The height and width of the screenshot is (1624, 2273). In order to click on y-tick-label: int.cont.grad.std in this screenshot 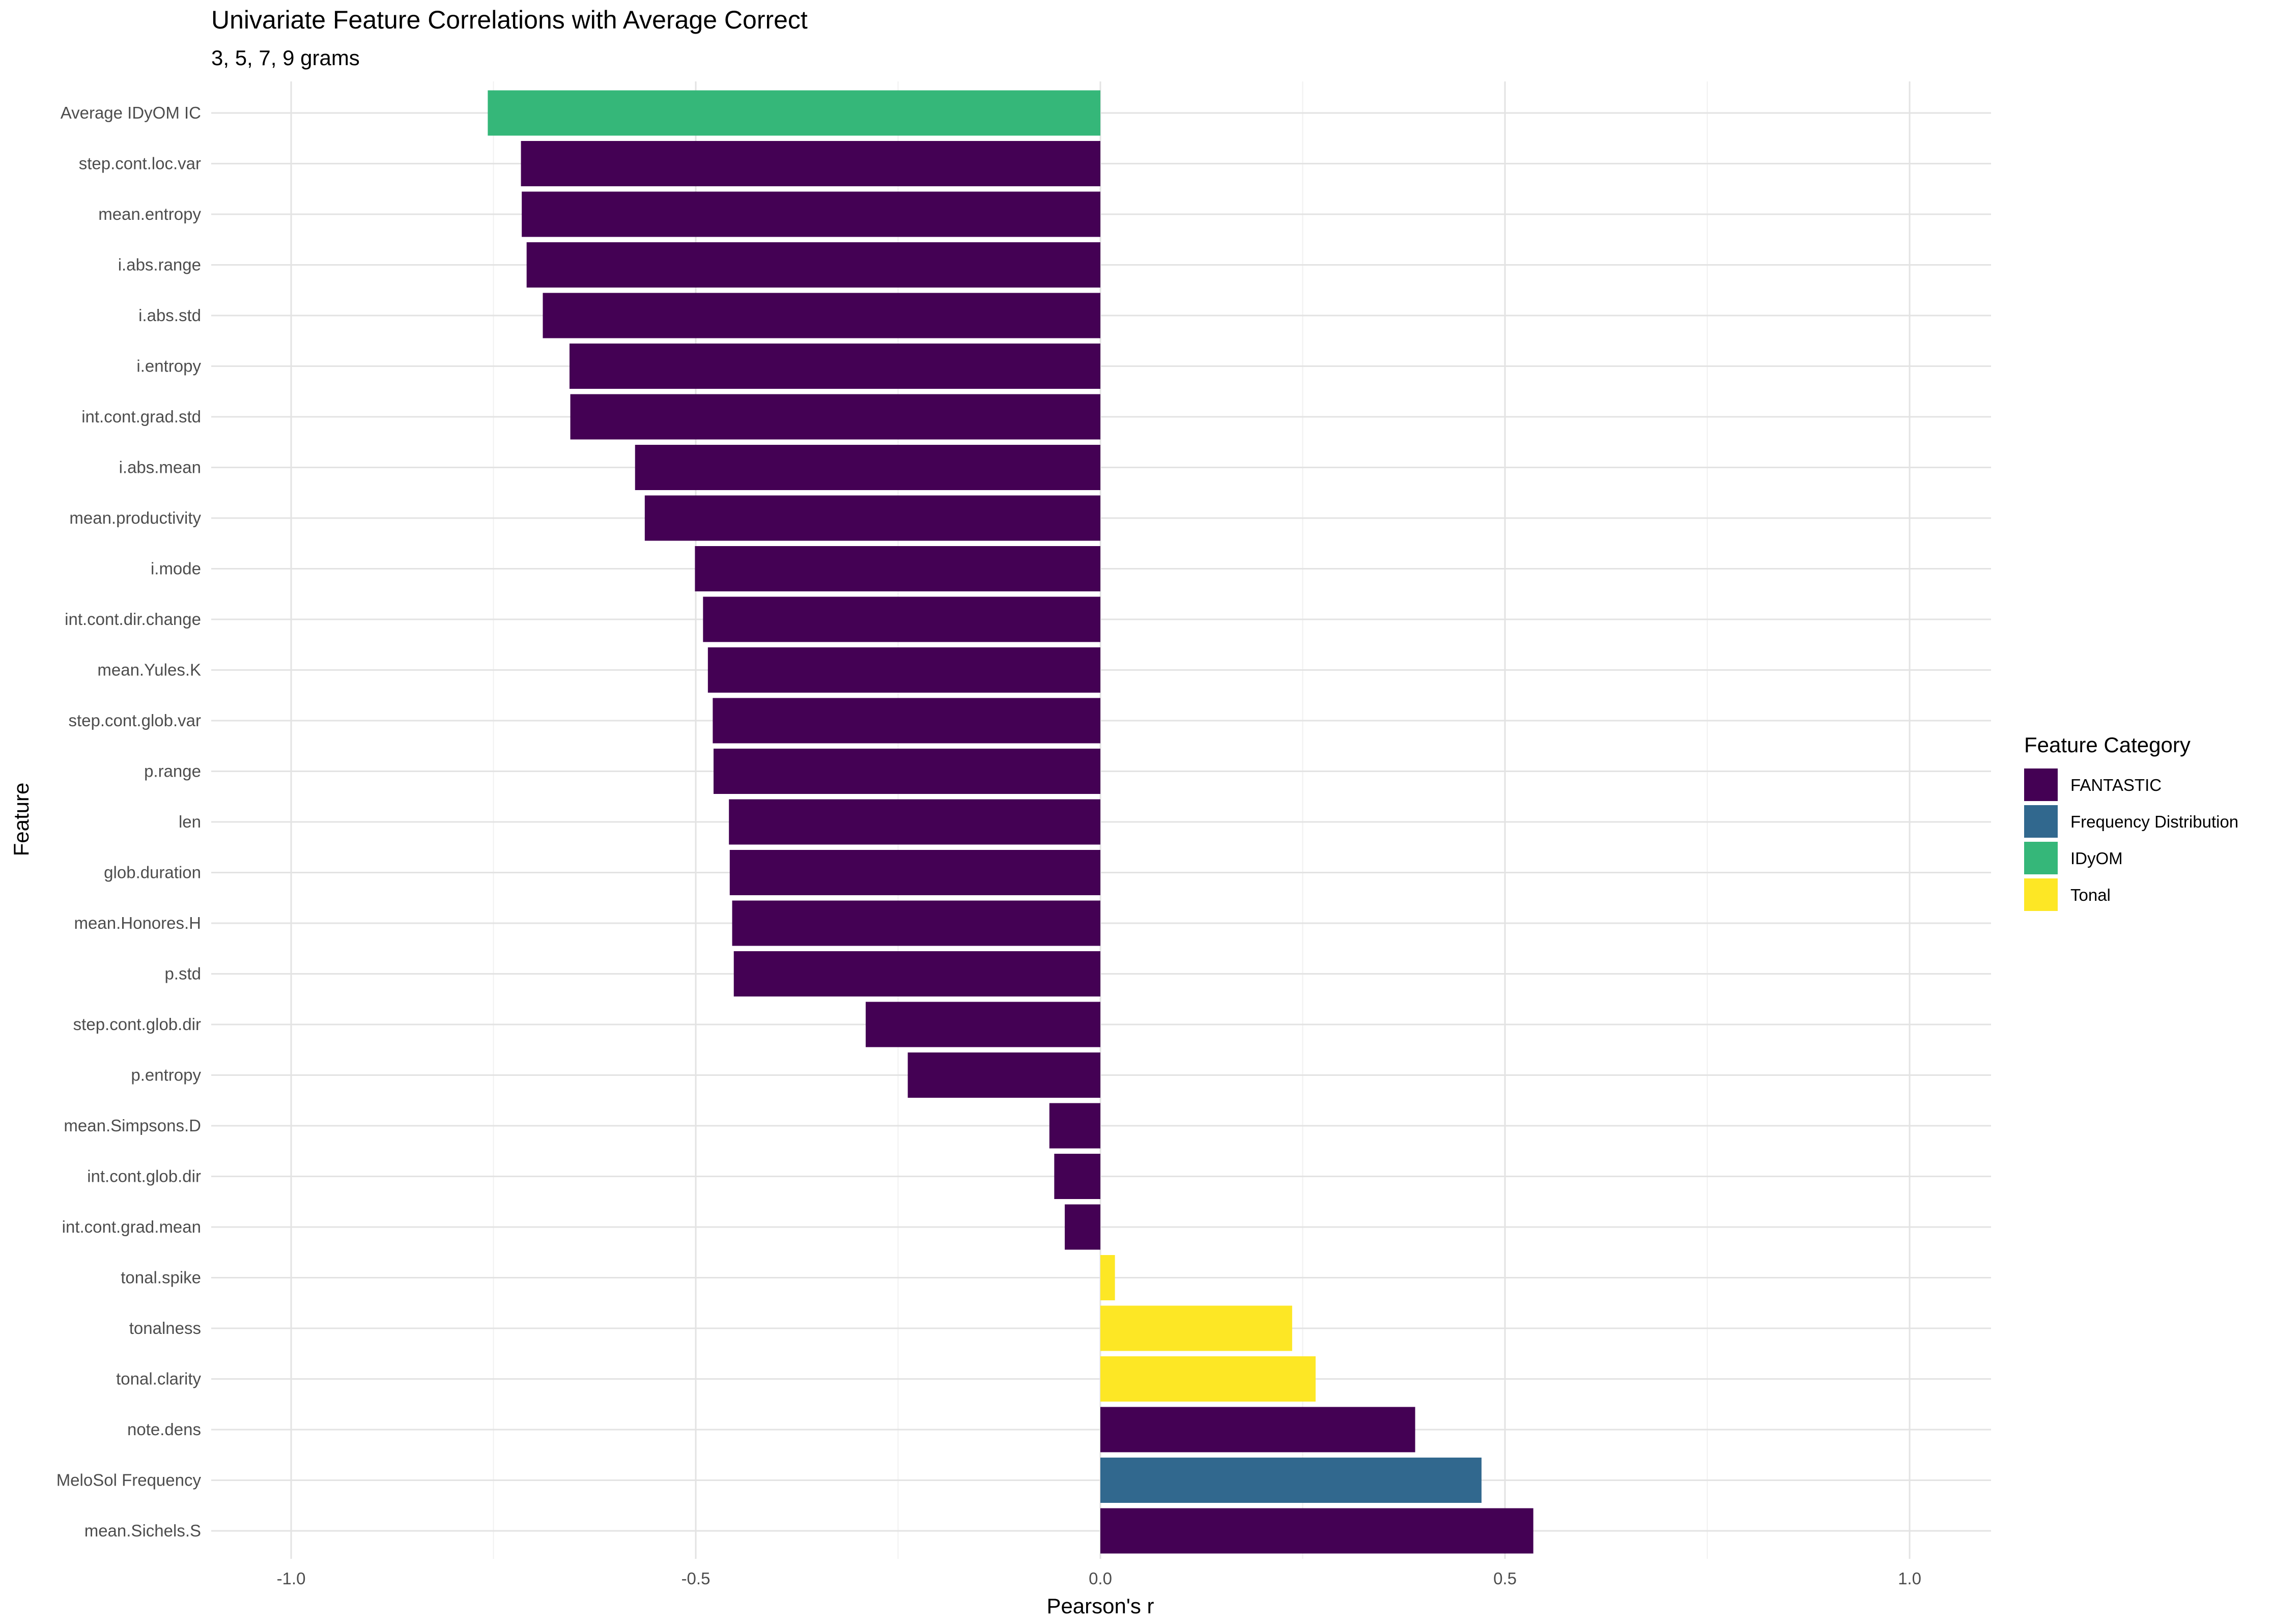, I will do `click(141, 416)`.